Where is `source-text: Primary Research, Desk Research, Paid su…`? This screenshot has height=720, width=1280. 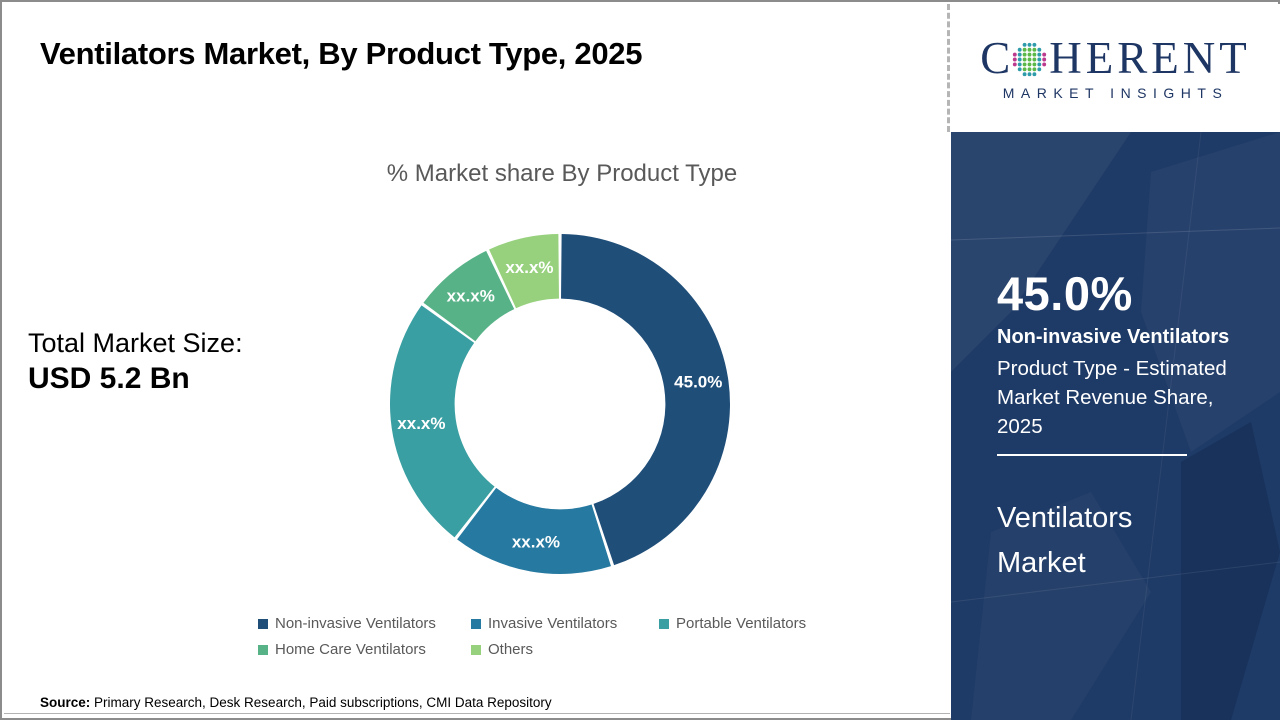
source-text: Primary Research, Desk Research, Paid su… is located at coordinates (321, 702).